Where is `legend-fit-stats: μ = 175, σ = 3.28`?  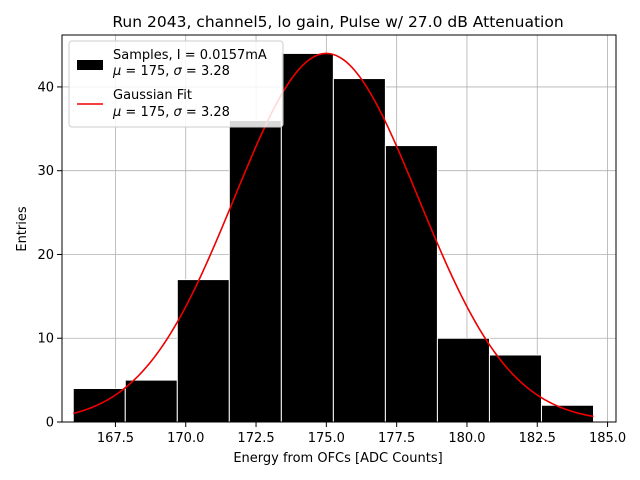 legend-fit-stats: μ = 175, σ = 3.28 is located at coordinates (171, 112).